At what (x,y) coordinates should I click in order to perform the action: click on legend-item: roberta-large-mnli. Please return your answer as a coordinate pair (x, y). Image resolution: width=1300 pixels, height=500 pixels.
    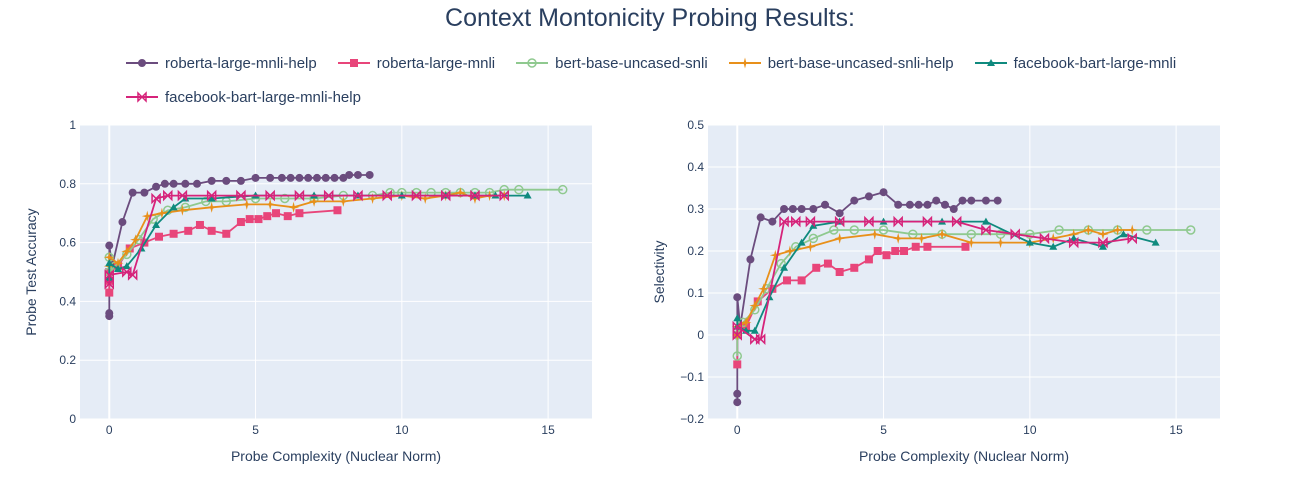
    Looking at the image, I should click on (416, 63).